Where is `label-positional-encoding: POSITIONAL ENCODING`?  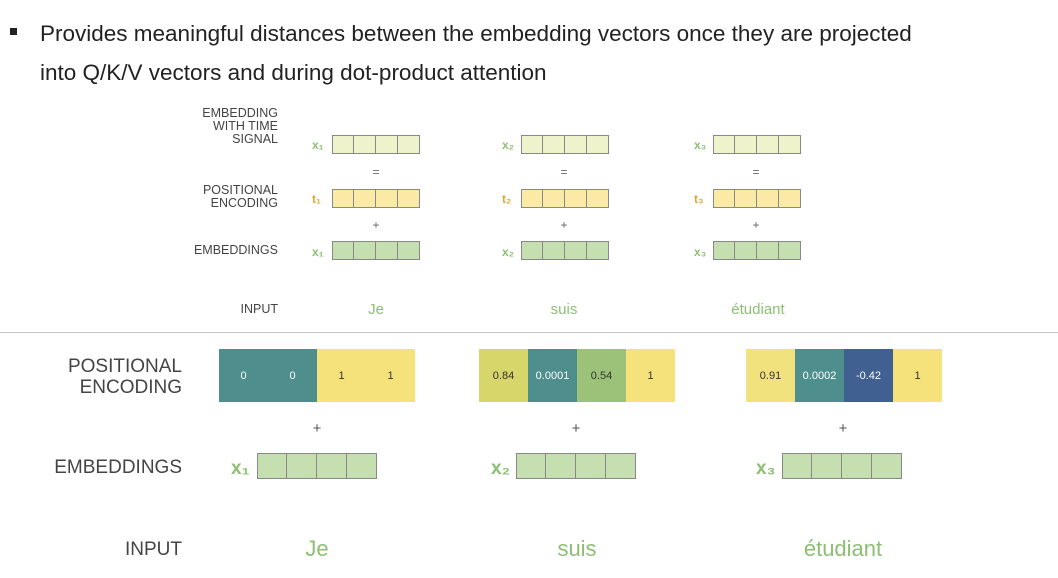
label-positional-encoding: POSITIONAL ENCODING is located at coordinates (97, 377).